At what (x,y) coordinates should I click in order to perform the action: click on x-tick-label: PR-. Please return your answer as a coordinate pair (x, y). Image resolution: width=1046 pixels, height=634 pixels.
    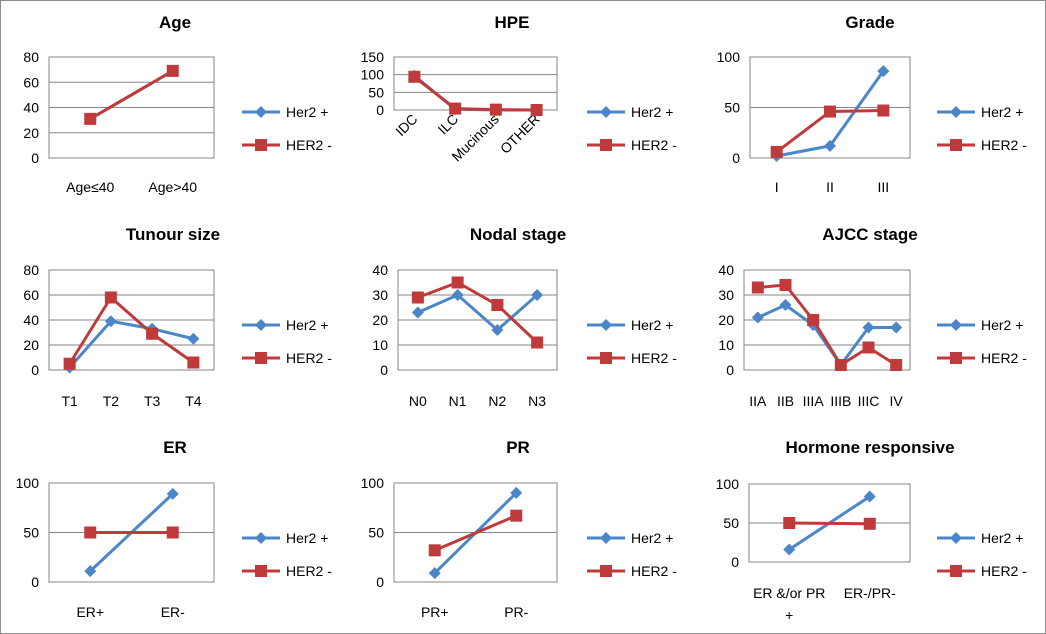
    Looking at the image, I should click on (516, 612).